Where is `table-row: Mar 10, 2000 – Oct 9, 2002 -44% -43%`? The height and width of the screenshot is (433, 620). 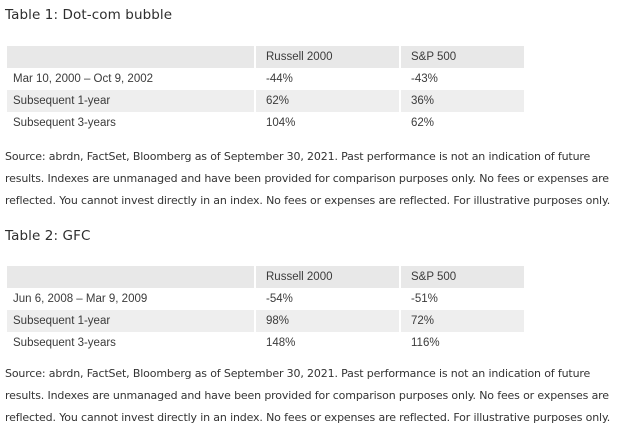 table-row: Mar 10, 2000 – Oct 9, 2002 -44% -43% is located at coordinates (265, 79).